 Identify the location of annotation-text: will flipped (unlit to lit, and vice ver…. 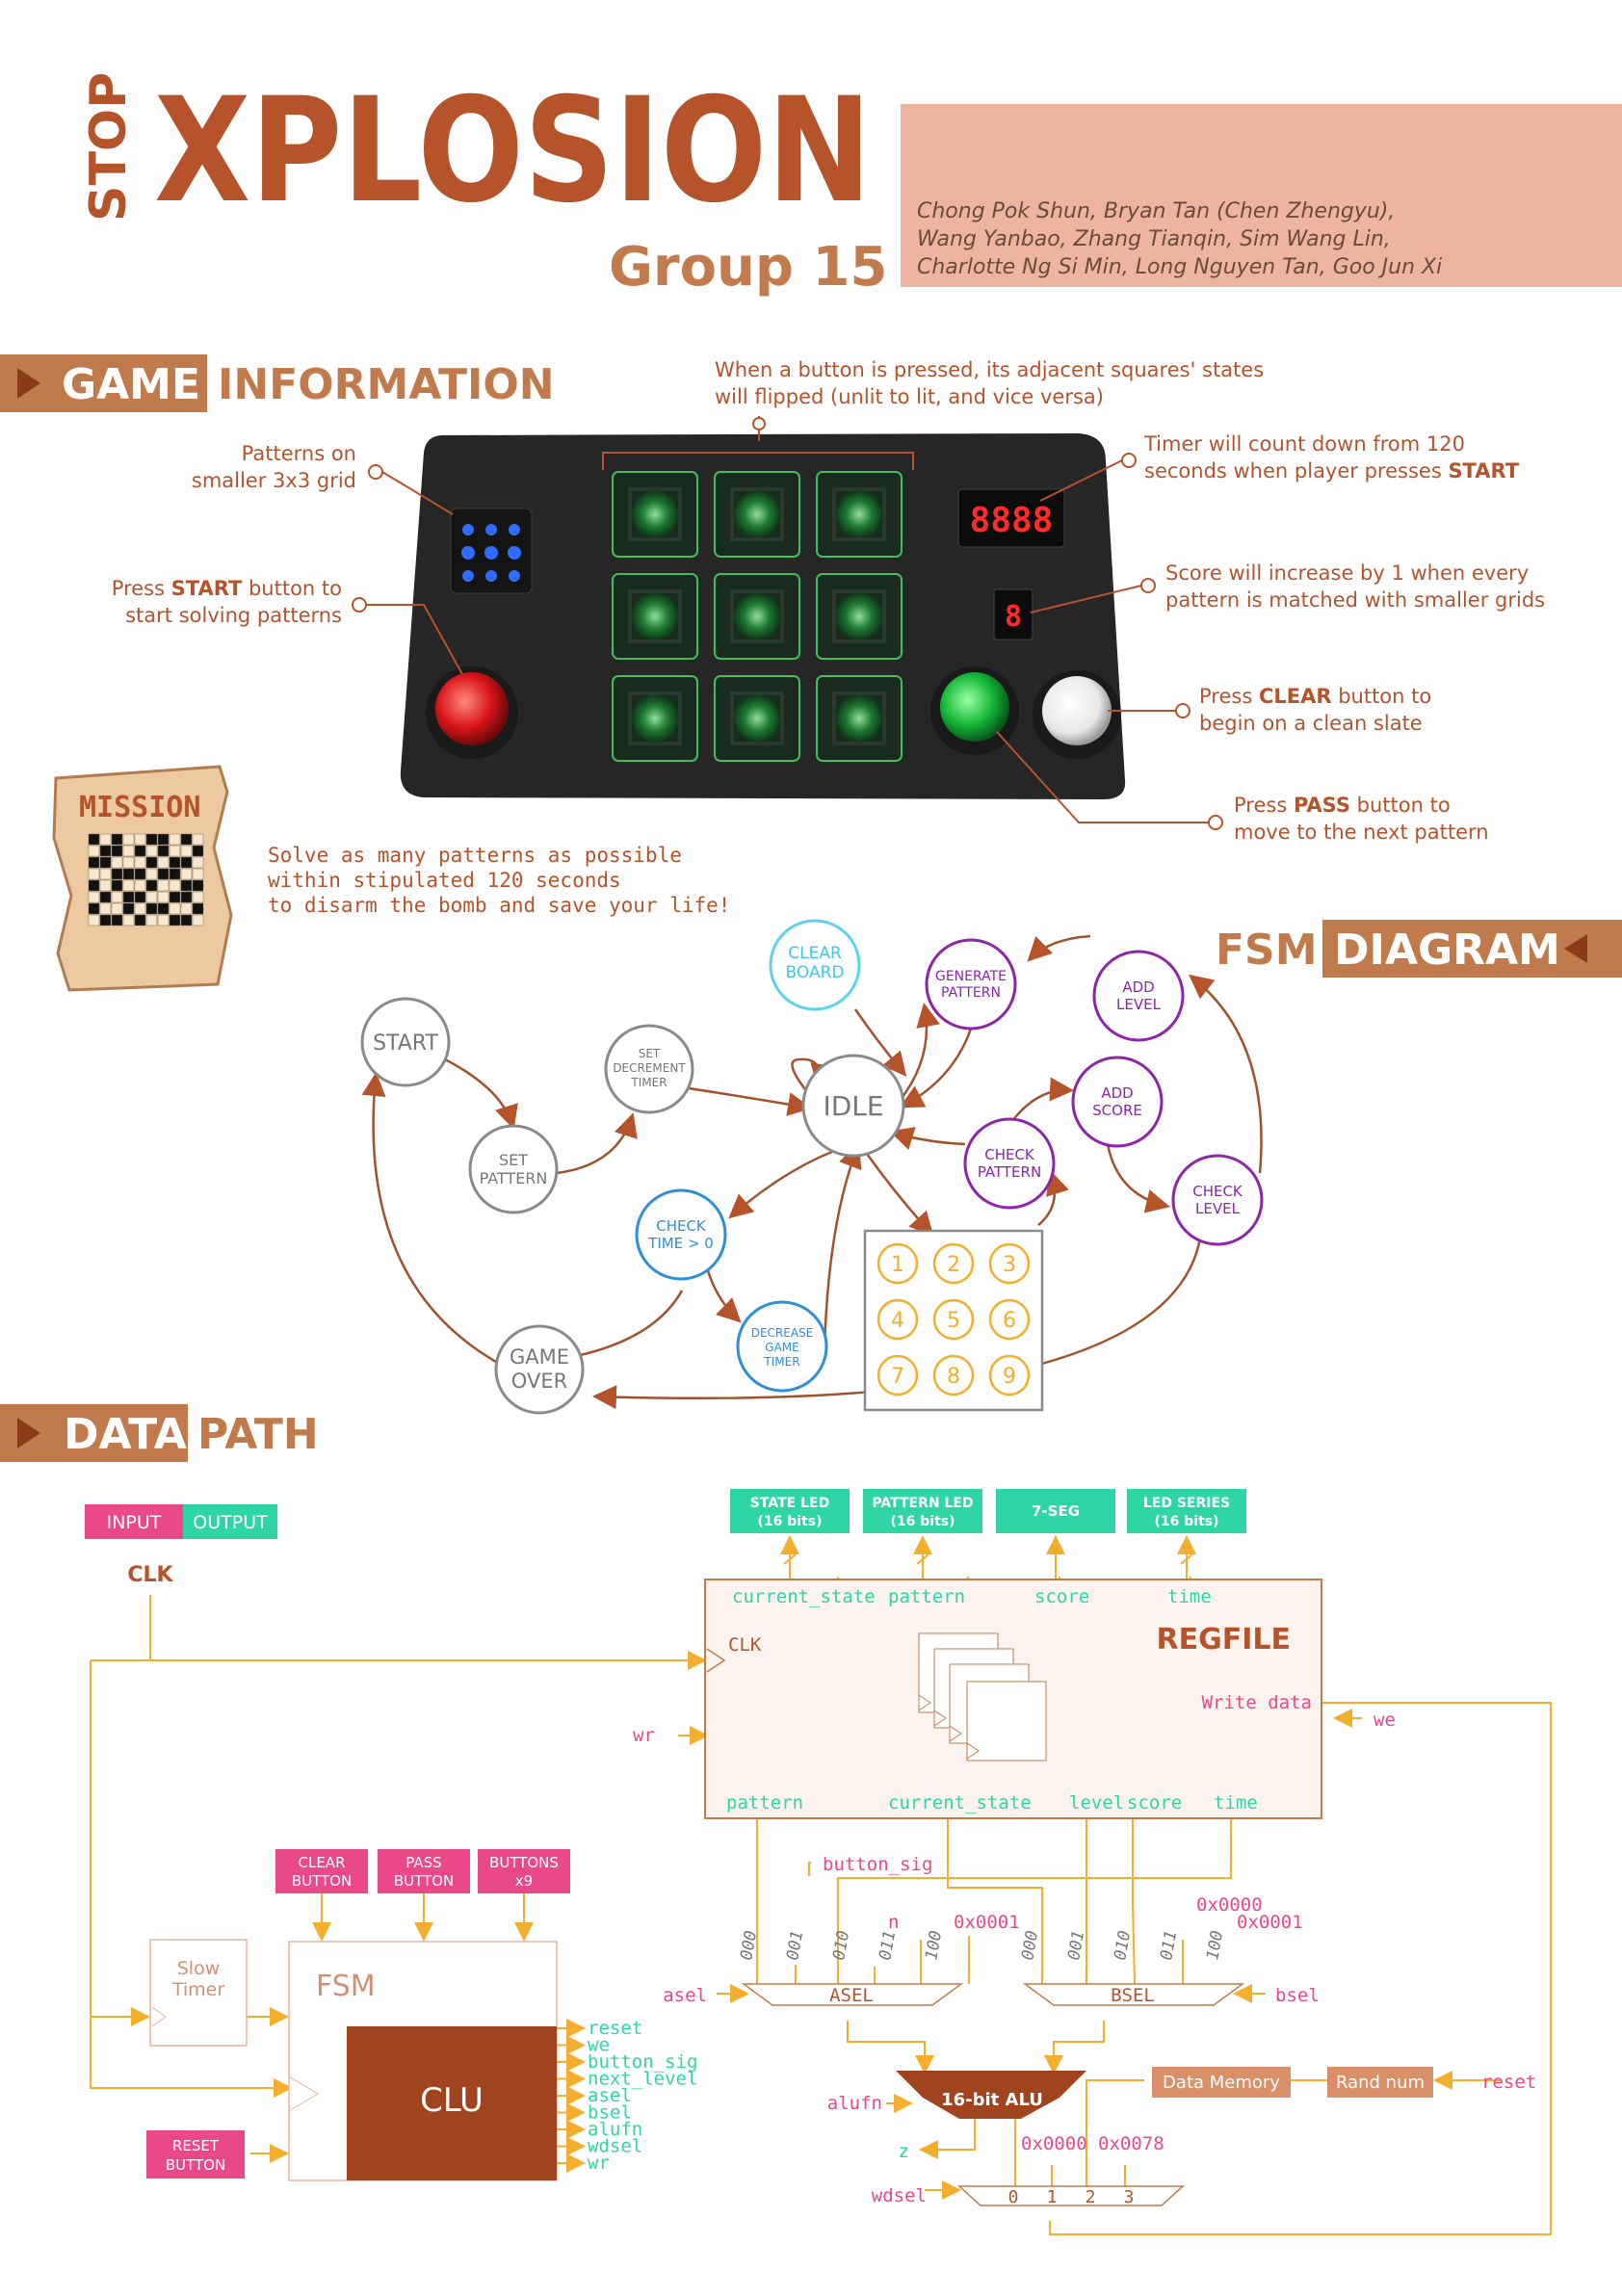
(909, 396).